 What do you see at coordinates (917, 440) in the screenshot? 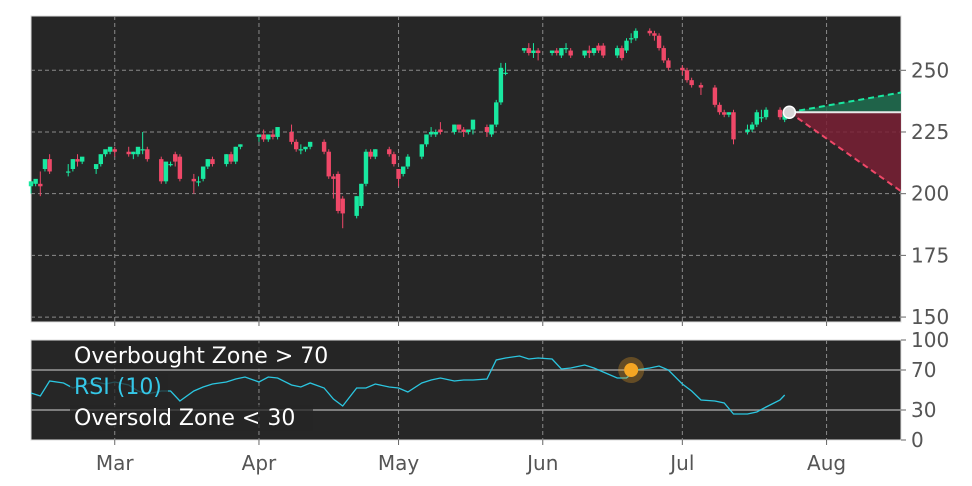
I see `rsi-y-tick-label: 0` at bounding box center [917, 440].